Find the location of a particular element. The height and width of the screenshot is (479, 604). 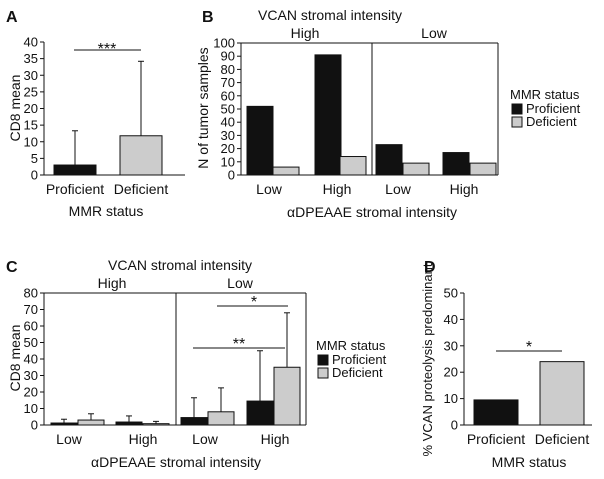

panel-d-significance-label: * is located at coordinates (529, 347).